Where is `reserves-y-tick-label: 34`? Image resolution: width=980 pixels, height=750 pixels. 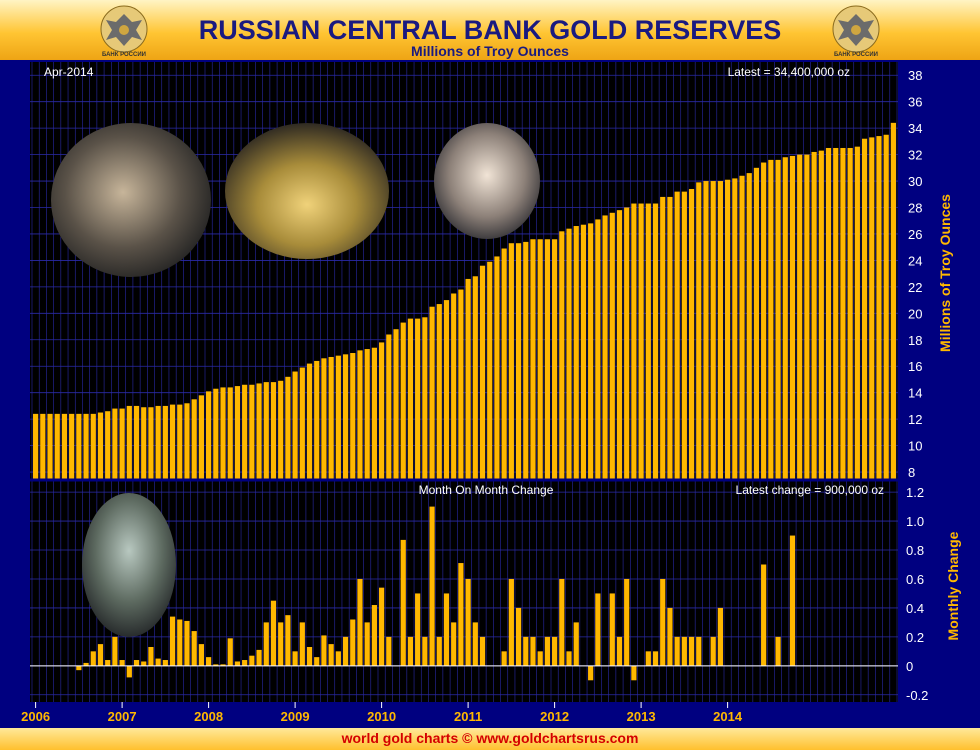
reserves-y-tick-label: 34 is located at coordinates (915, 128).